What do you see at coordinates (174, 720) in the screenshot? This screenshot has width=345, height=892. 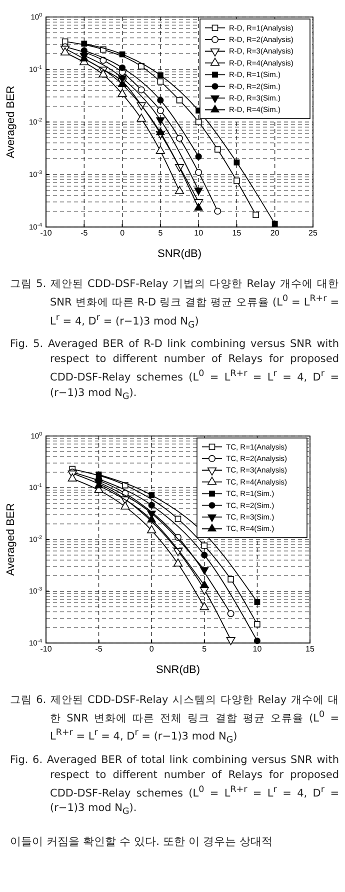 I see `text: 그림 6. 제안된 CDD-DSF-Relay 시스템의 다양한 Relay 개수에 대한 SNR 변화에 따른 전체 링크 결합 평균 오류율 (L$^{0}$ = L$^{R+r}$ = L$^{r}$ = 4, D$^{r}$ = (r−1)3 mod N$_{G}$)` at bounding box center [174, 720].